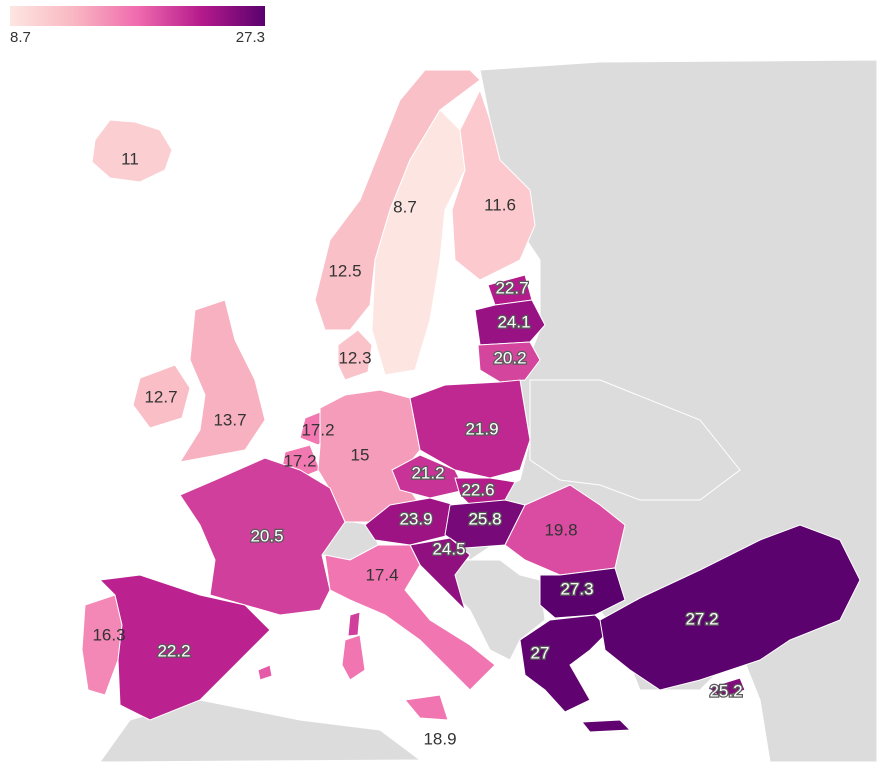 The height and width of the screenshot is (762, 877). I want to click on country-bulgaria, so click(582, 593).